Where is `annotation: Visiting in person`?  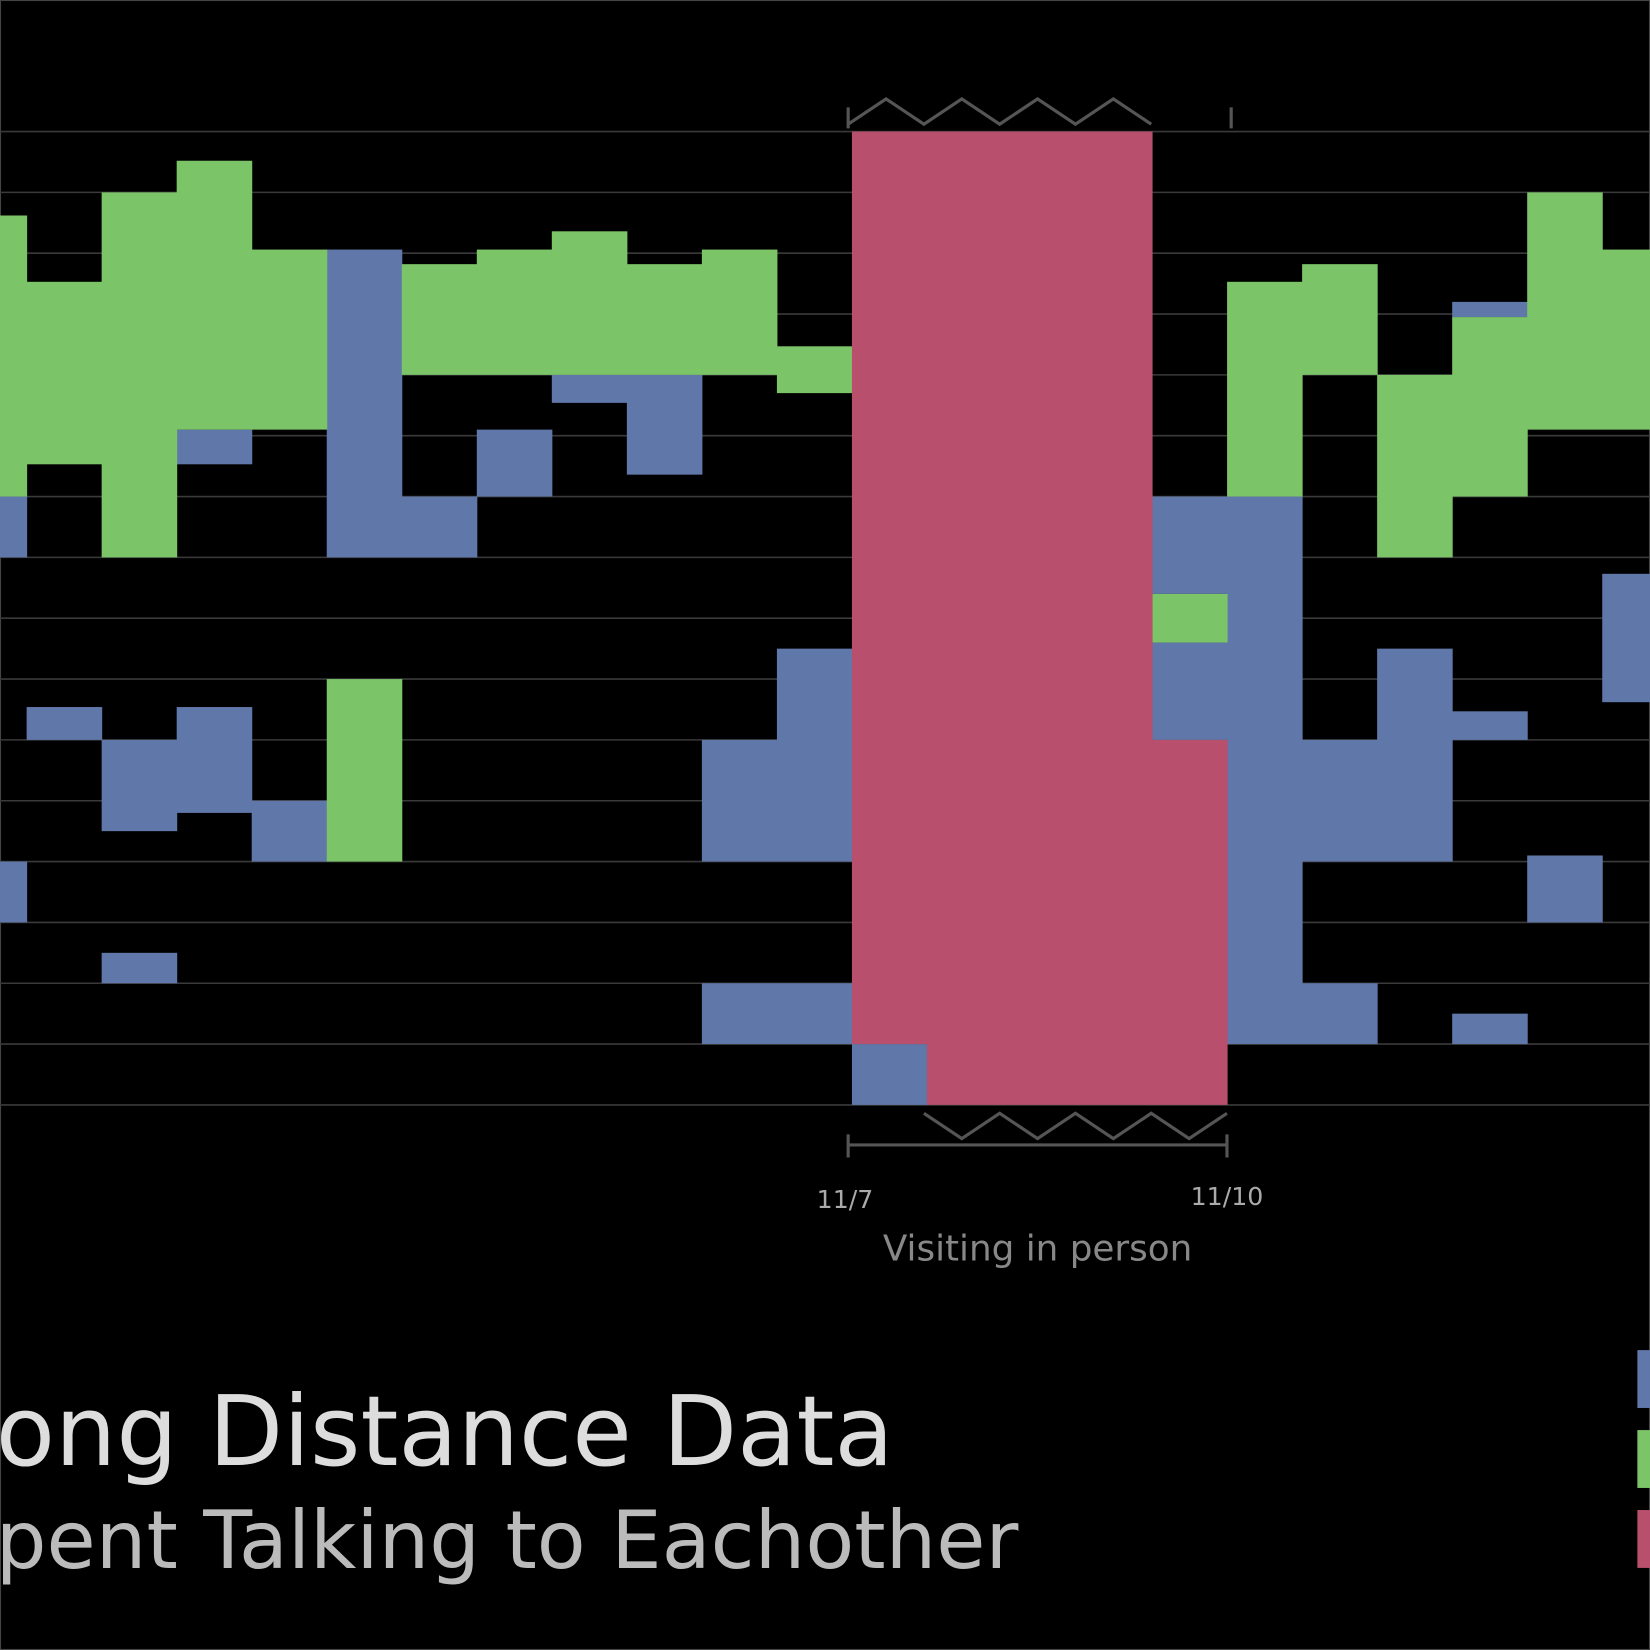 annotation: Visiting in person is located at coordinates (1037, 1249).